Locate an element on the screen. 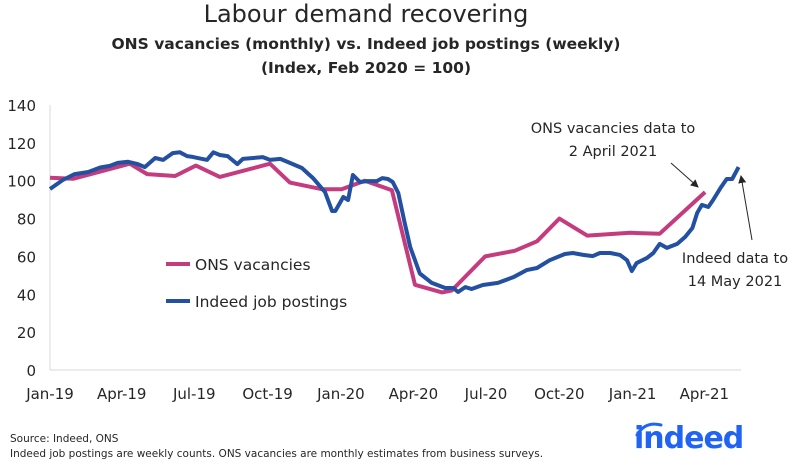 The image size is (795, 465). x-tick-label: Jul-19 is located at coordinates (194, 394).